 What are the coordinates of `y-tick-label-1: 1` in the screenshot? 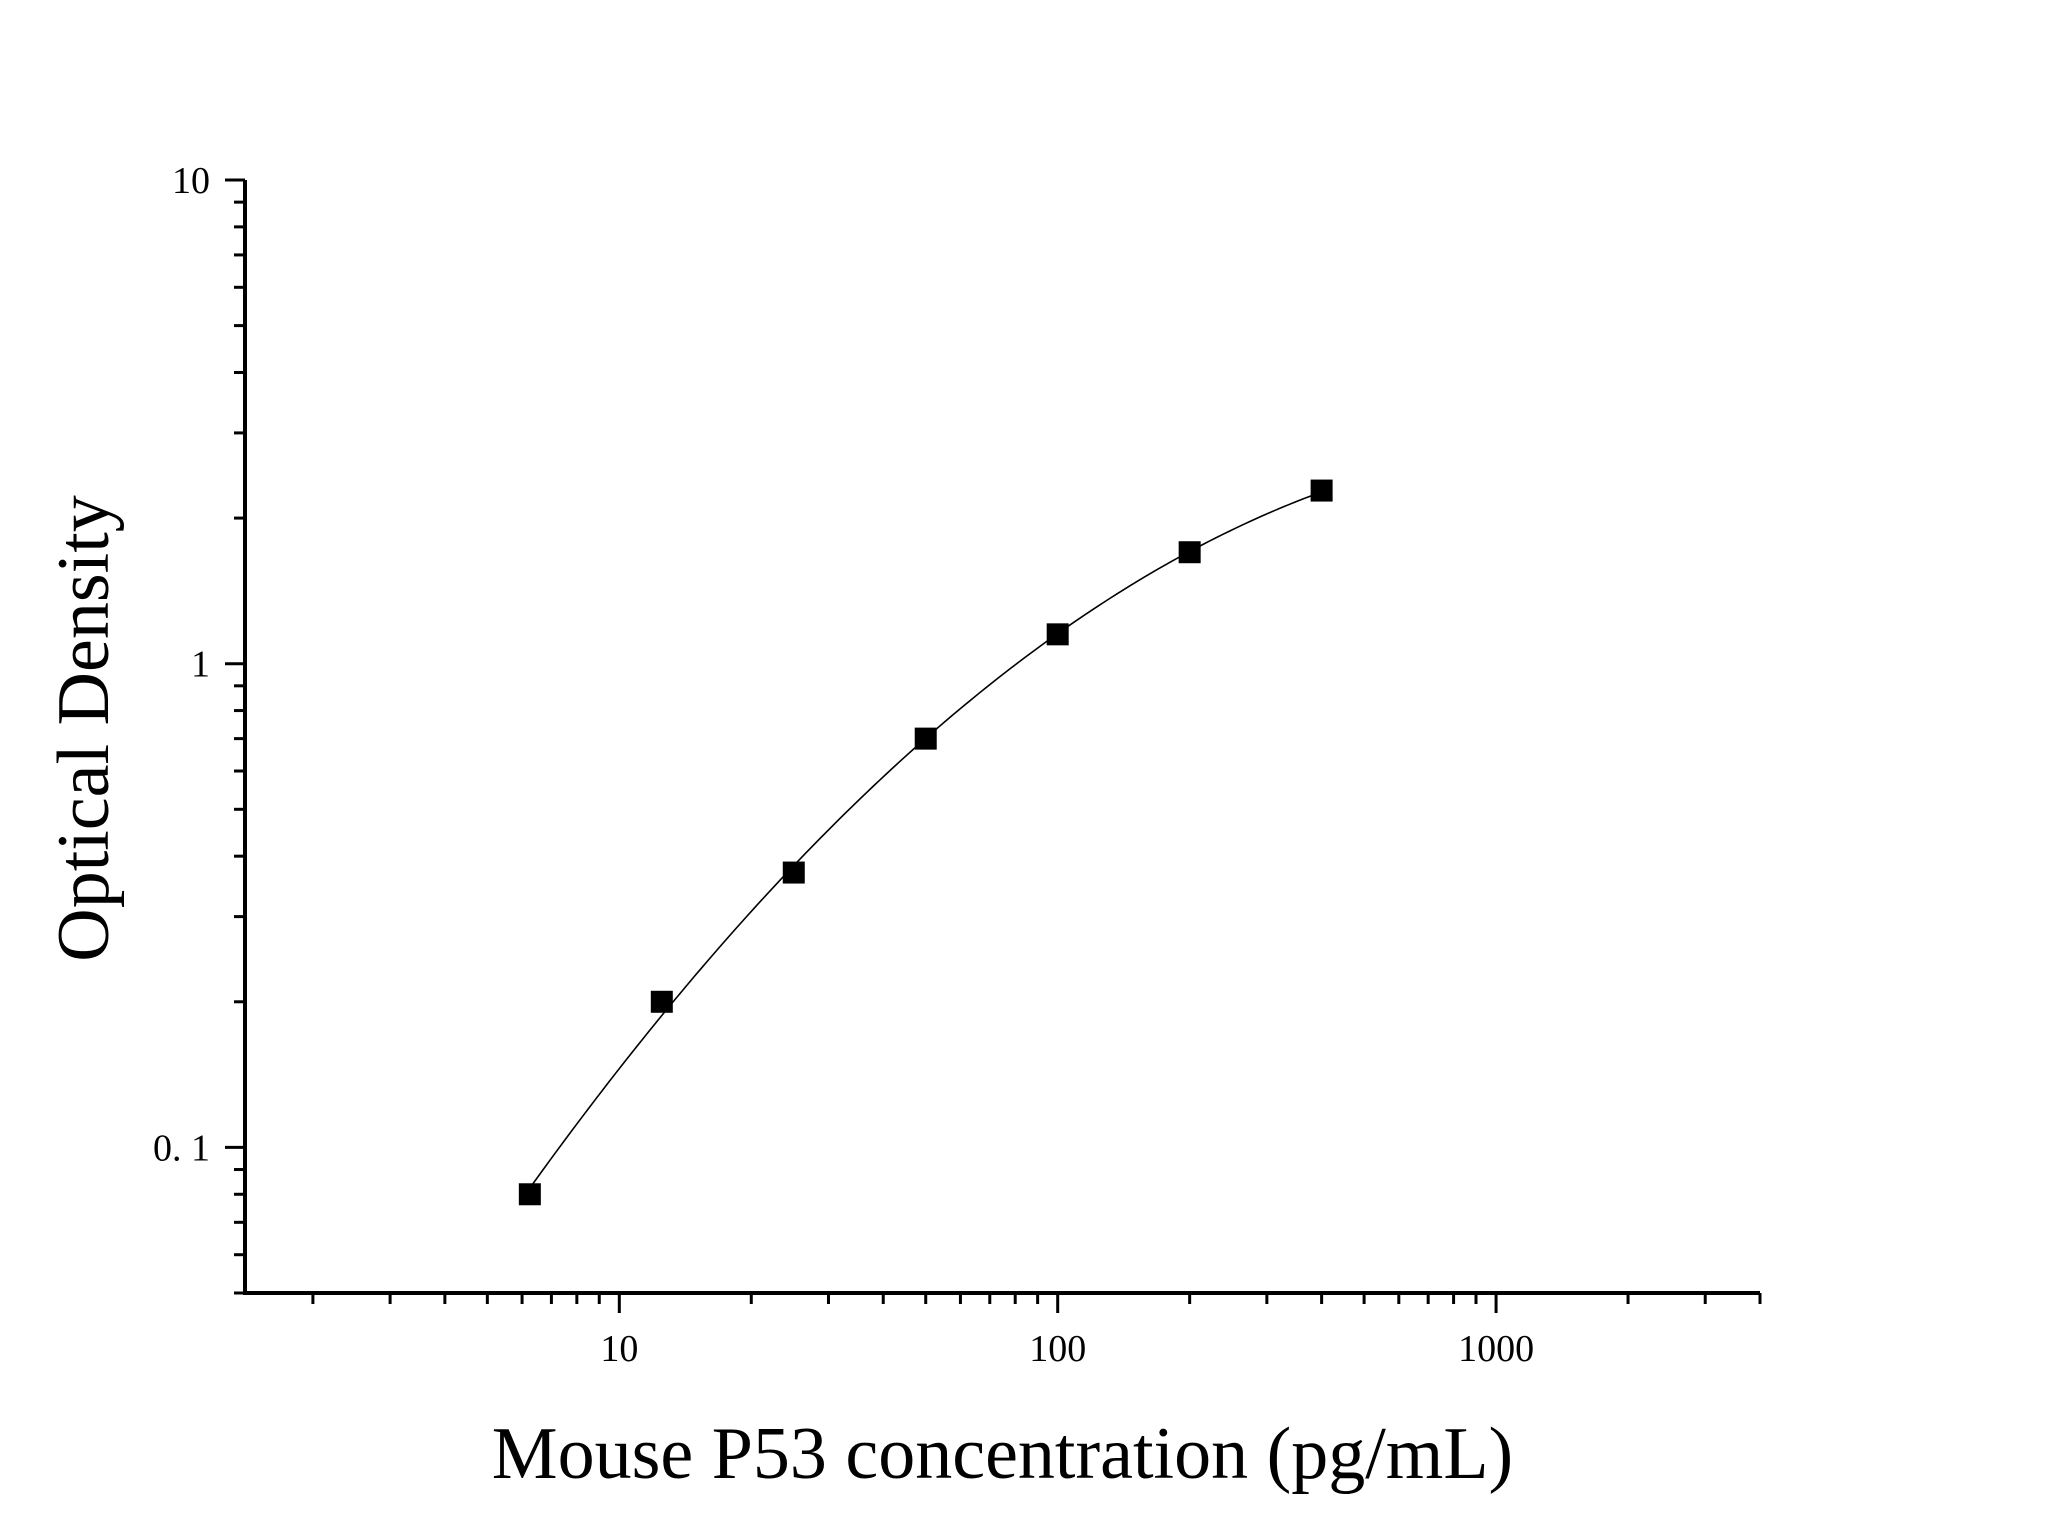 It's located at (200, 665).